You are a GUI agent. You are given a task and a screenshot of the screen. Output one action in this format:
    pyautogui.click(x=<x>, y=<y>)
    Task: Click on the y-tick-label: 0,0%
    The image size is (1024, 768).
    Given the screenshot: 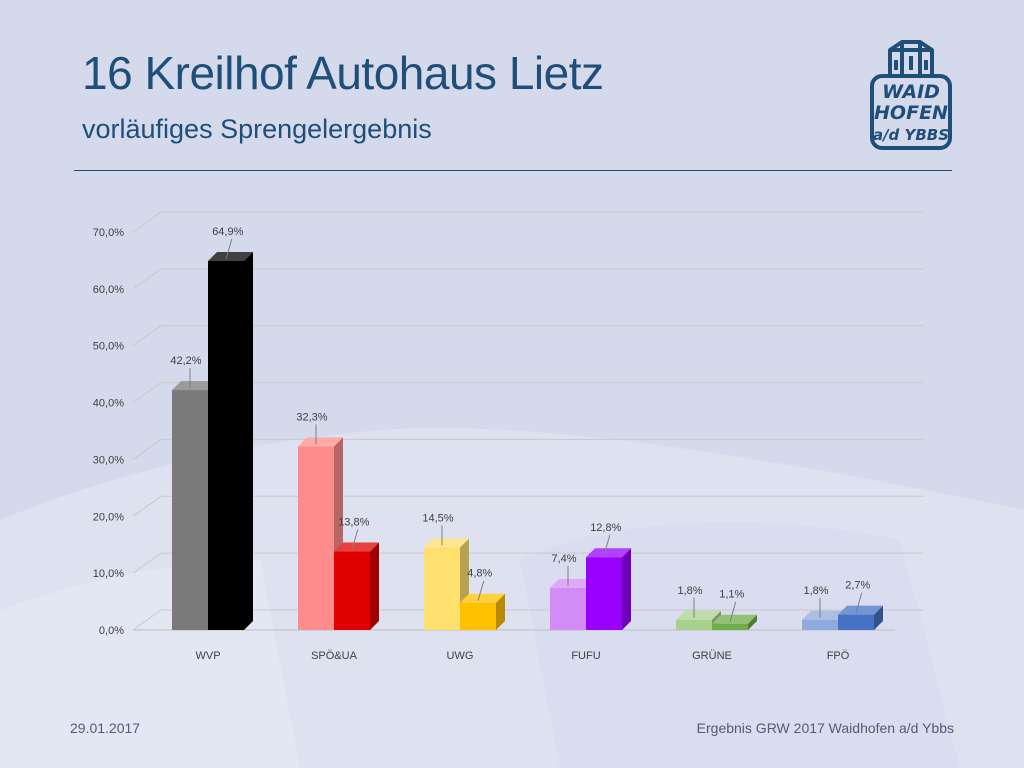 What is the action you would take?
    pyautogui.click(x=111, y=631)
    